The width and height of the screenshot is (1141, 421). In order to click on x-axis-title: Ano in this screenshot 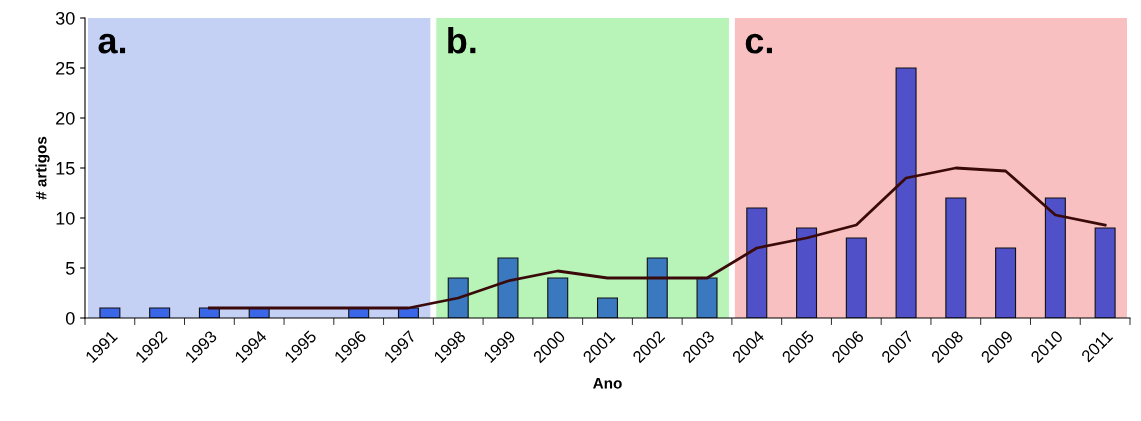, I will do `click(607, 383)`.